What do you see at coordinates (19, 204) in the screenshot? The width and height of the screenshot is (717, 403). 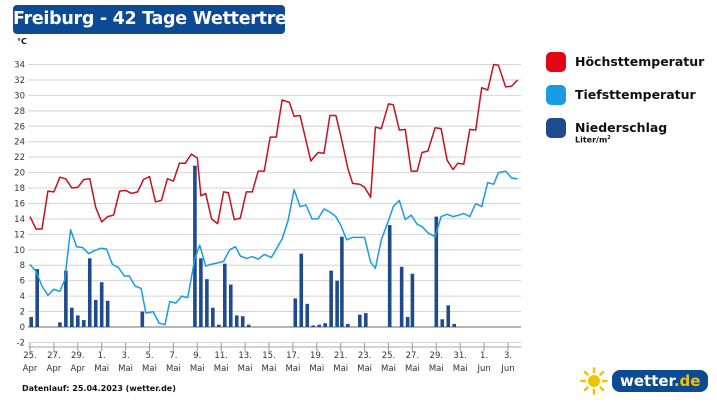 I see `y-tick-label: 16` at bounding box center [19, 204].